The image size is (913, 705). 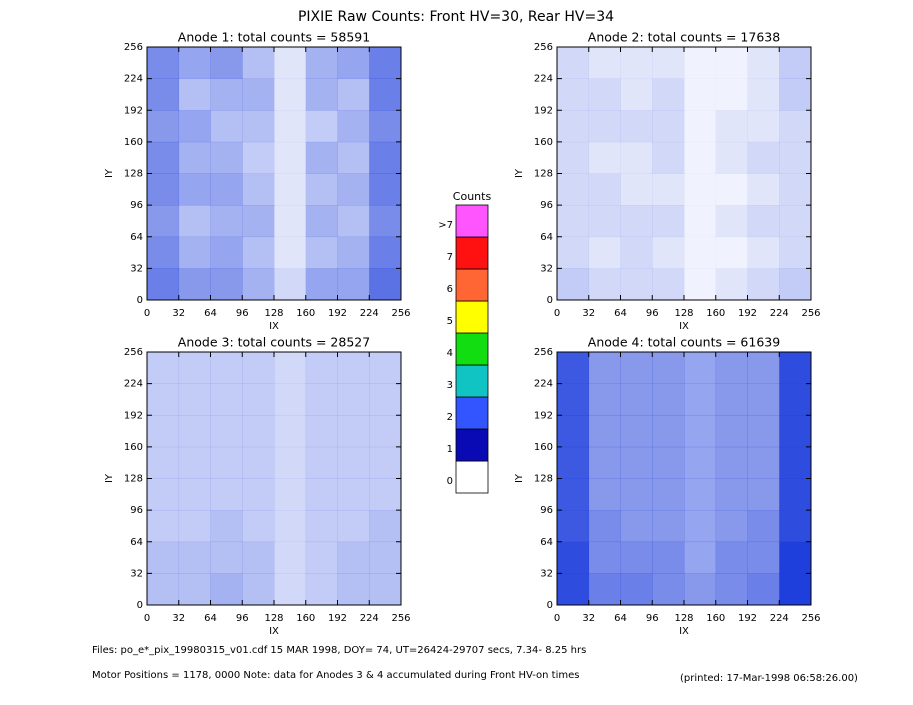 I want to click on x-tick-label: 160, so click(x=715, y=618).